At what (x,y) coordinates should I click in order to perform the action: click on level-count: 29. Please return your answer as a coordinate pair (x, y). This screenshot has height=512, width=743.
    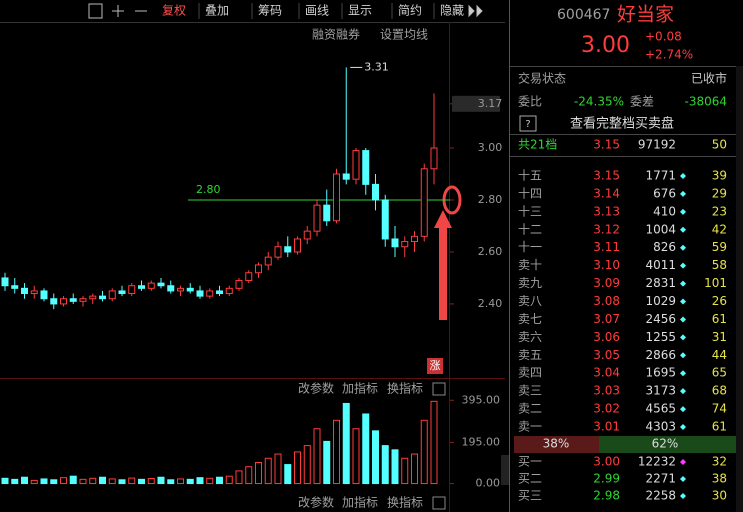
    Looking at the image, I should click on (719, 193).